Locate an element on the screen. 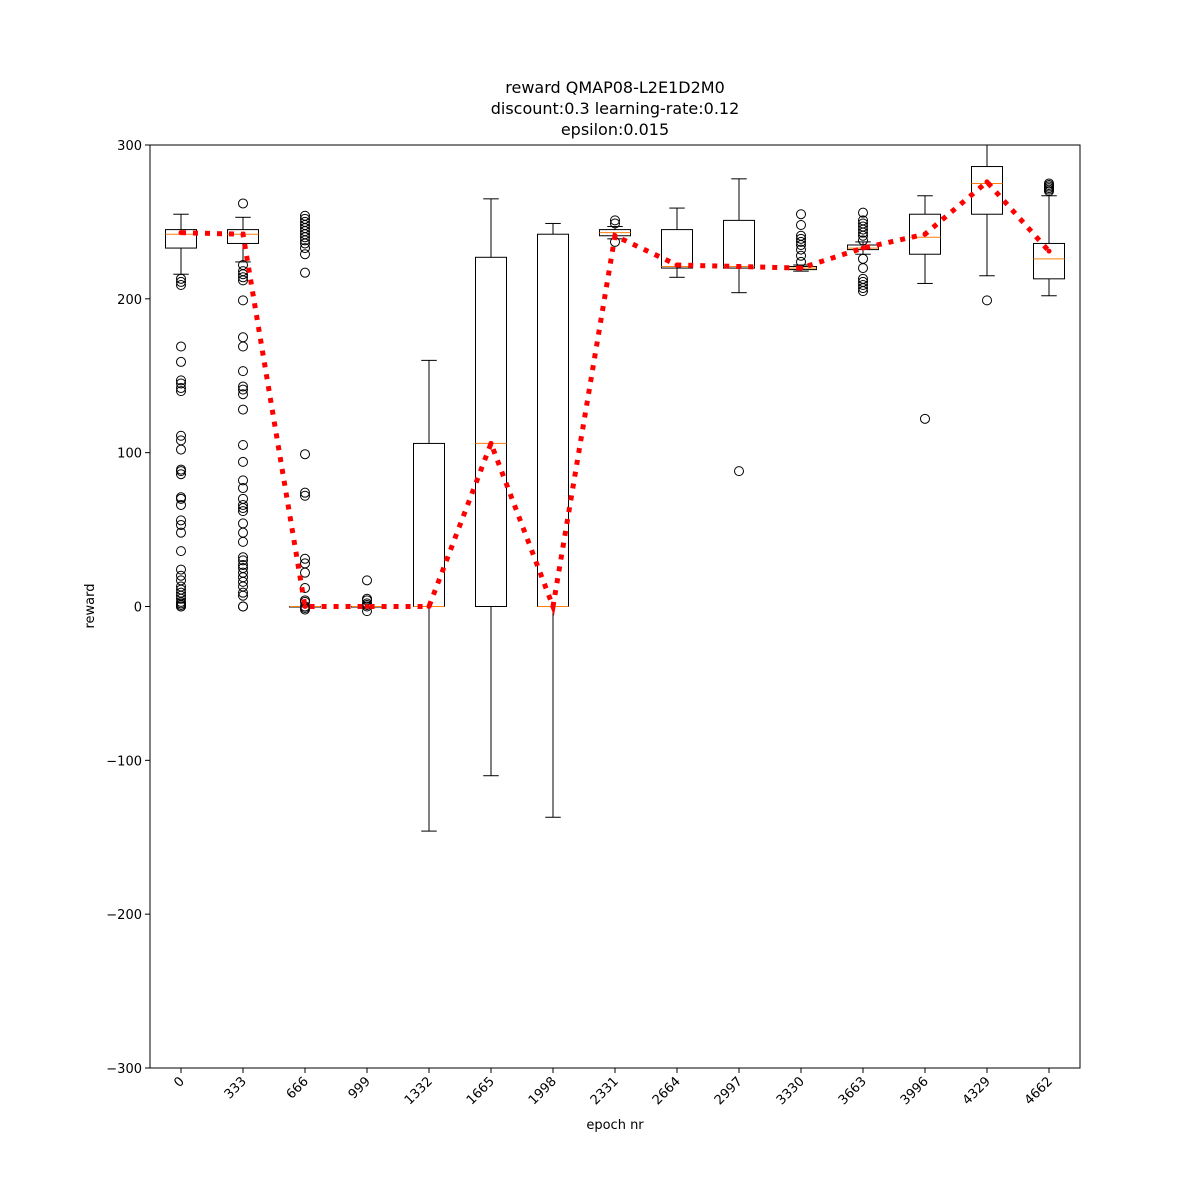 The width and height of the screenshot is (1200, 1200). y-tick-label: 200 is located at coordinates (129, 300).